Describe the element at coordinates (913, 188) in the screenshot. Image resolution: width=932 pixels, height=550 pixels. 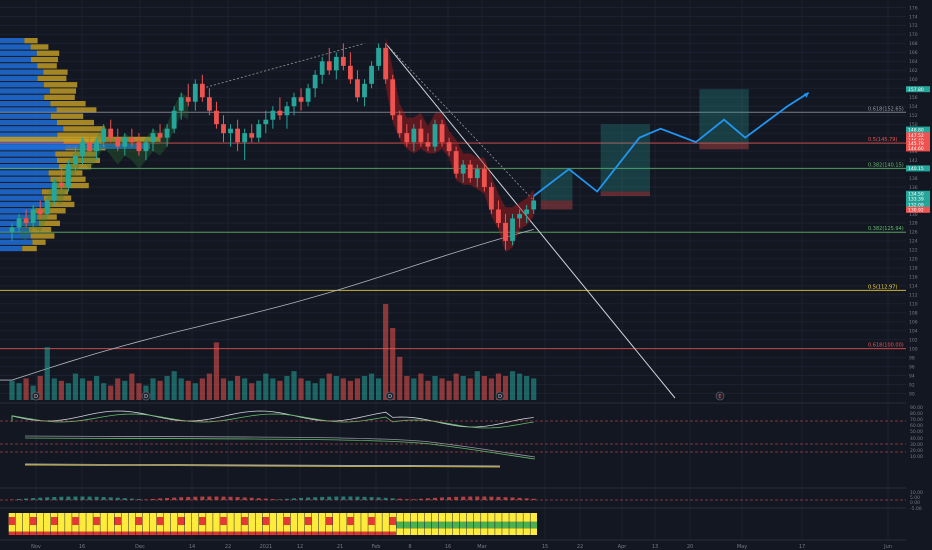
I see `price-tick-label: 136` at that location.